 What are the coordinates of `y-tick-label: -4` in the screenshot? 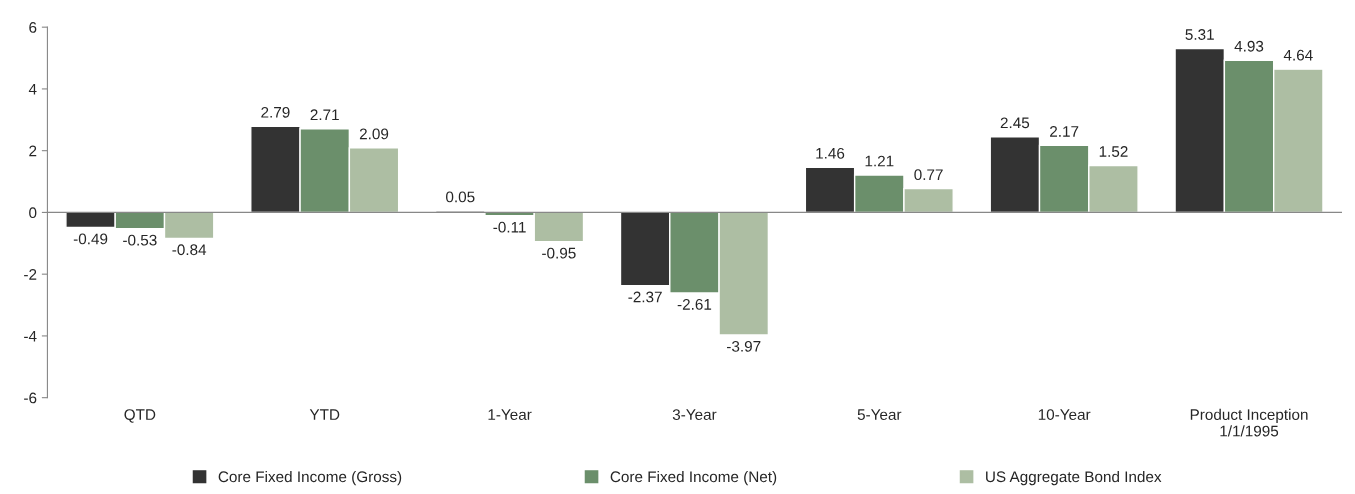 It's located at (30, 336).